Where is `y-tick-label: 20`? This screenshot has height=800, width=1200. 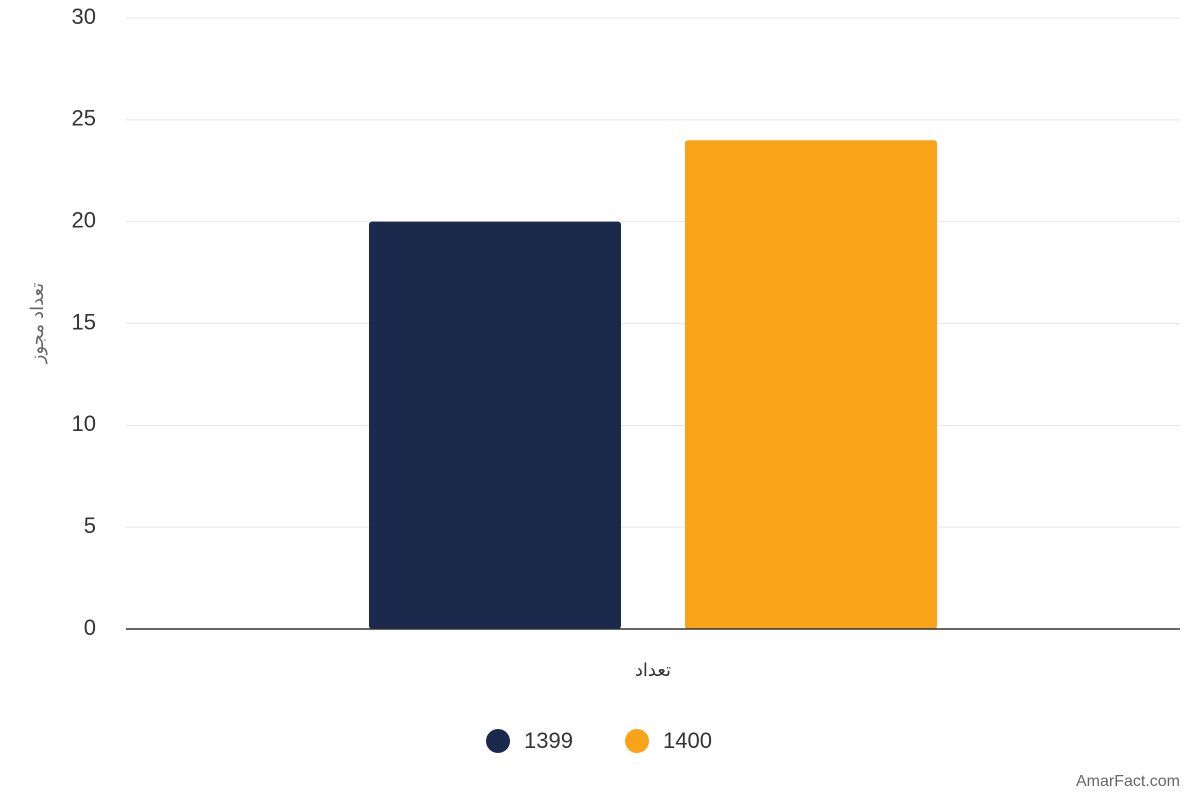
y-tick-label: 20 is located at coordinates (84, 219).